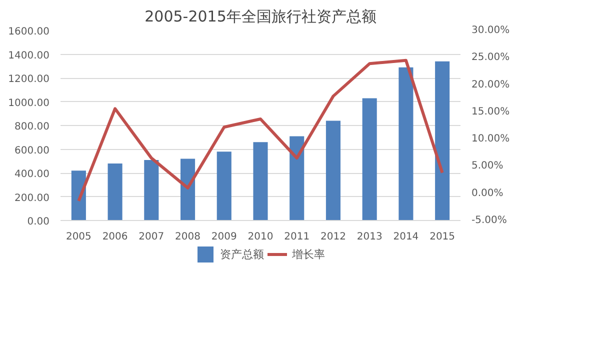 This screenshot has width=600, height=337. What do you see at coordinates (79, 237) in the screenshot?
I see `x-tick-label: 2005` at bounding box center [79, 237].